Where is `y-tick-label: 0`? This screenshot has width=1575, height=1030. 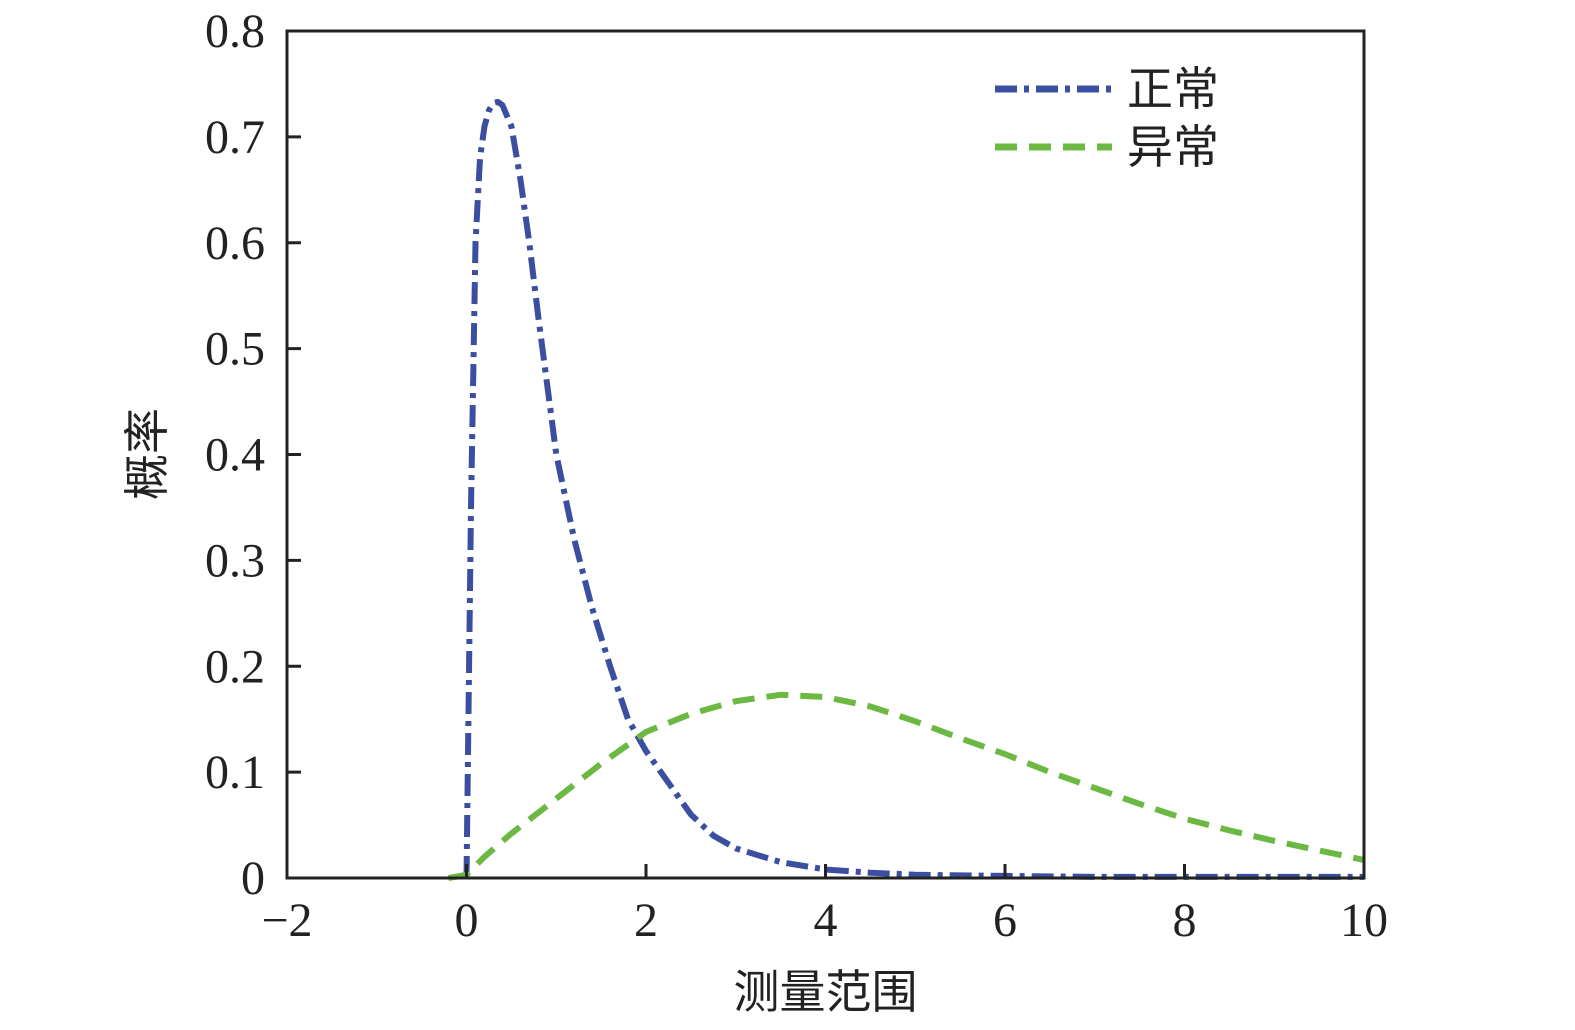
y-tick-label: 0 is located at coordinates (253, 878).